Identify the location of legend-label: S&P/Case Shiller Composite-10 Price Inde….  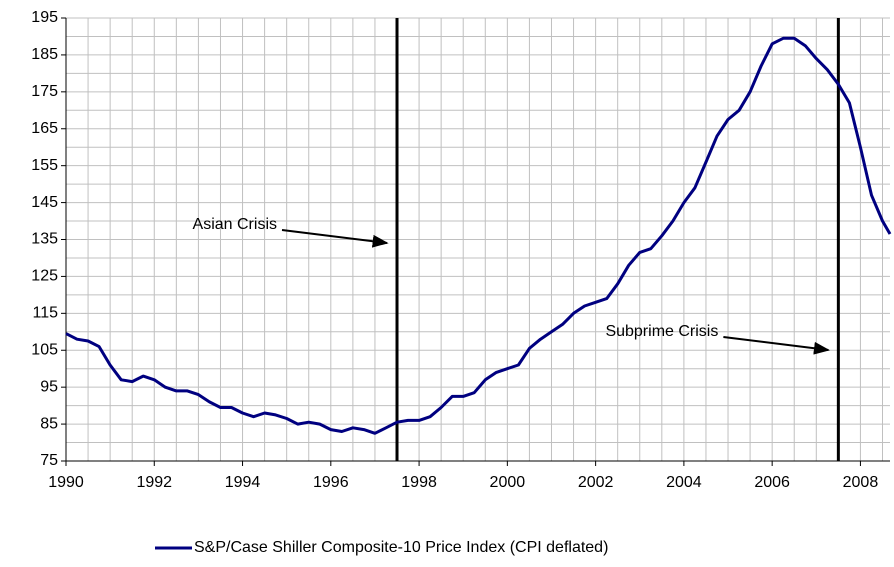
(401, 547).